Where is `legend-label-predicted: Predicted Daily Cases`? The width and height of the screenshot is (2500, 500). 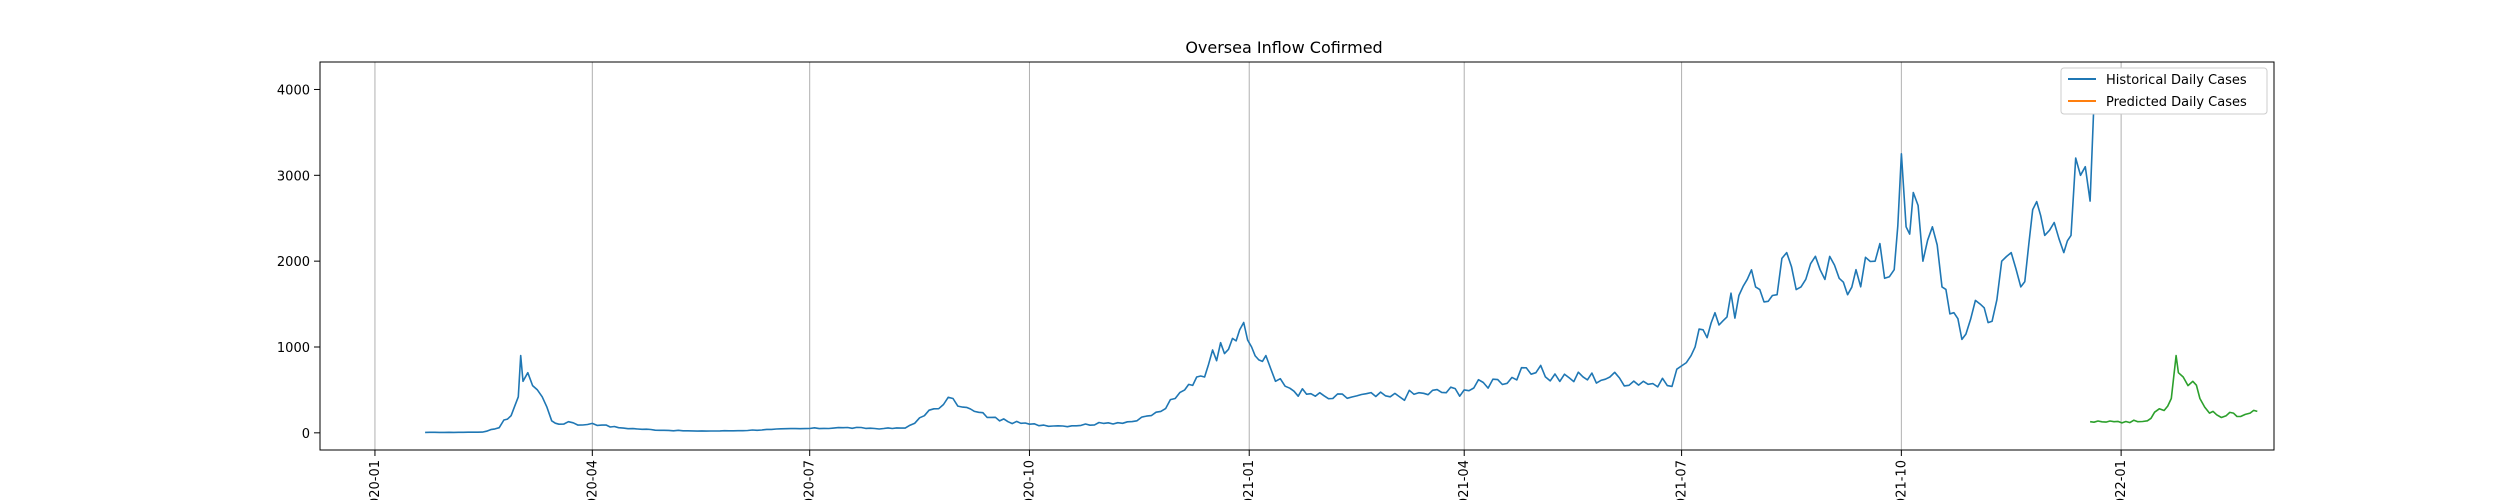
legend-label-predicted: Predicted Daily Cases is located at coordinates (2176, 102).